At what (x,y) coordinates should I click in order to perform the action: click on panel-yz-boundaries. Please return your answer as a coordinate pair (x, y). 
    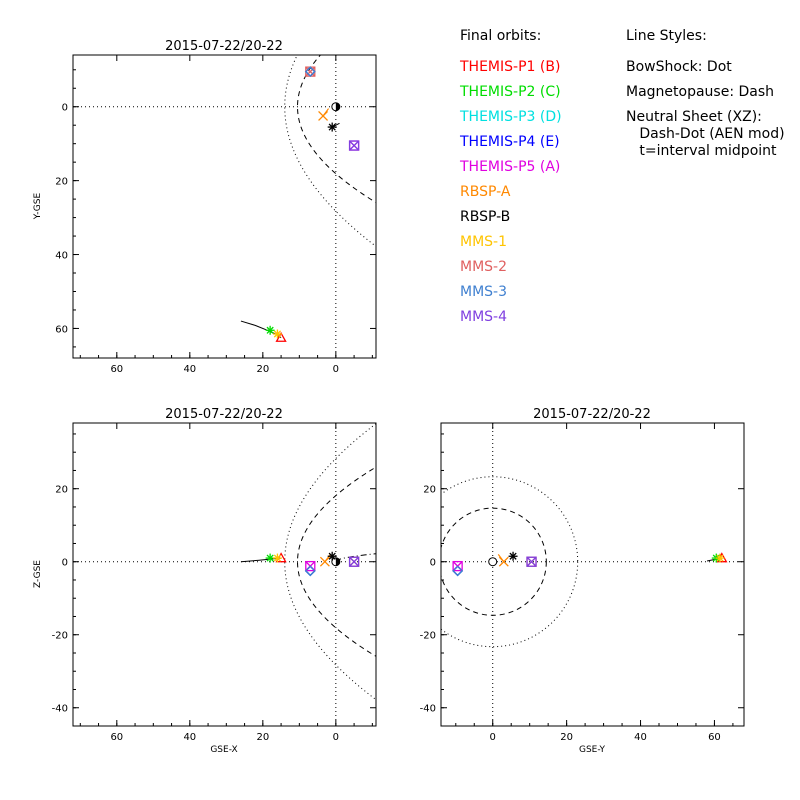
    Looking at the image, I should click on (592, 574).